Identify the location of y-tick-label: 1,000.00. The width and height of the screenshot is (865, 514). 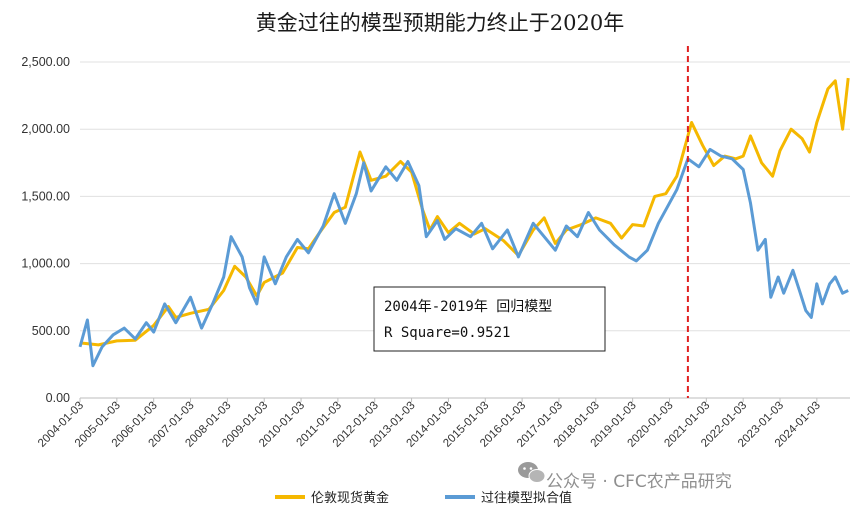
(45, 264).